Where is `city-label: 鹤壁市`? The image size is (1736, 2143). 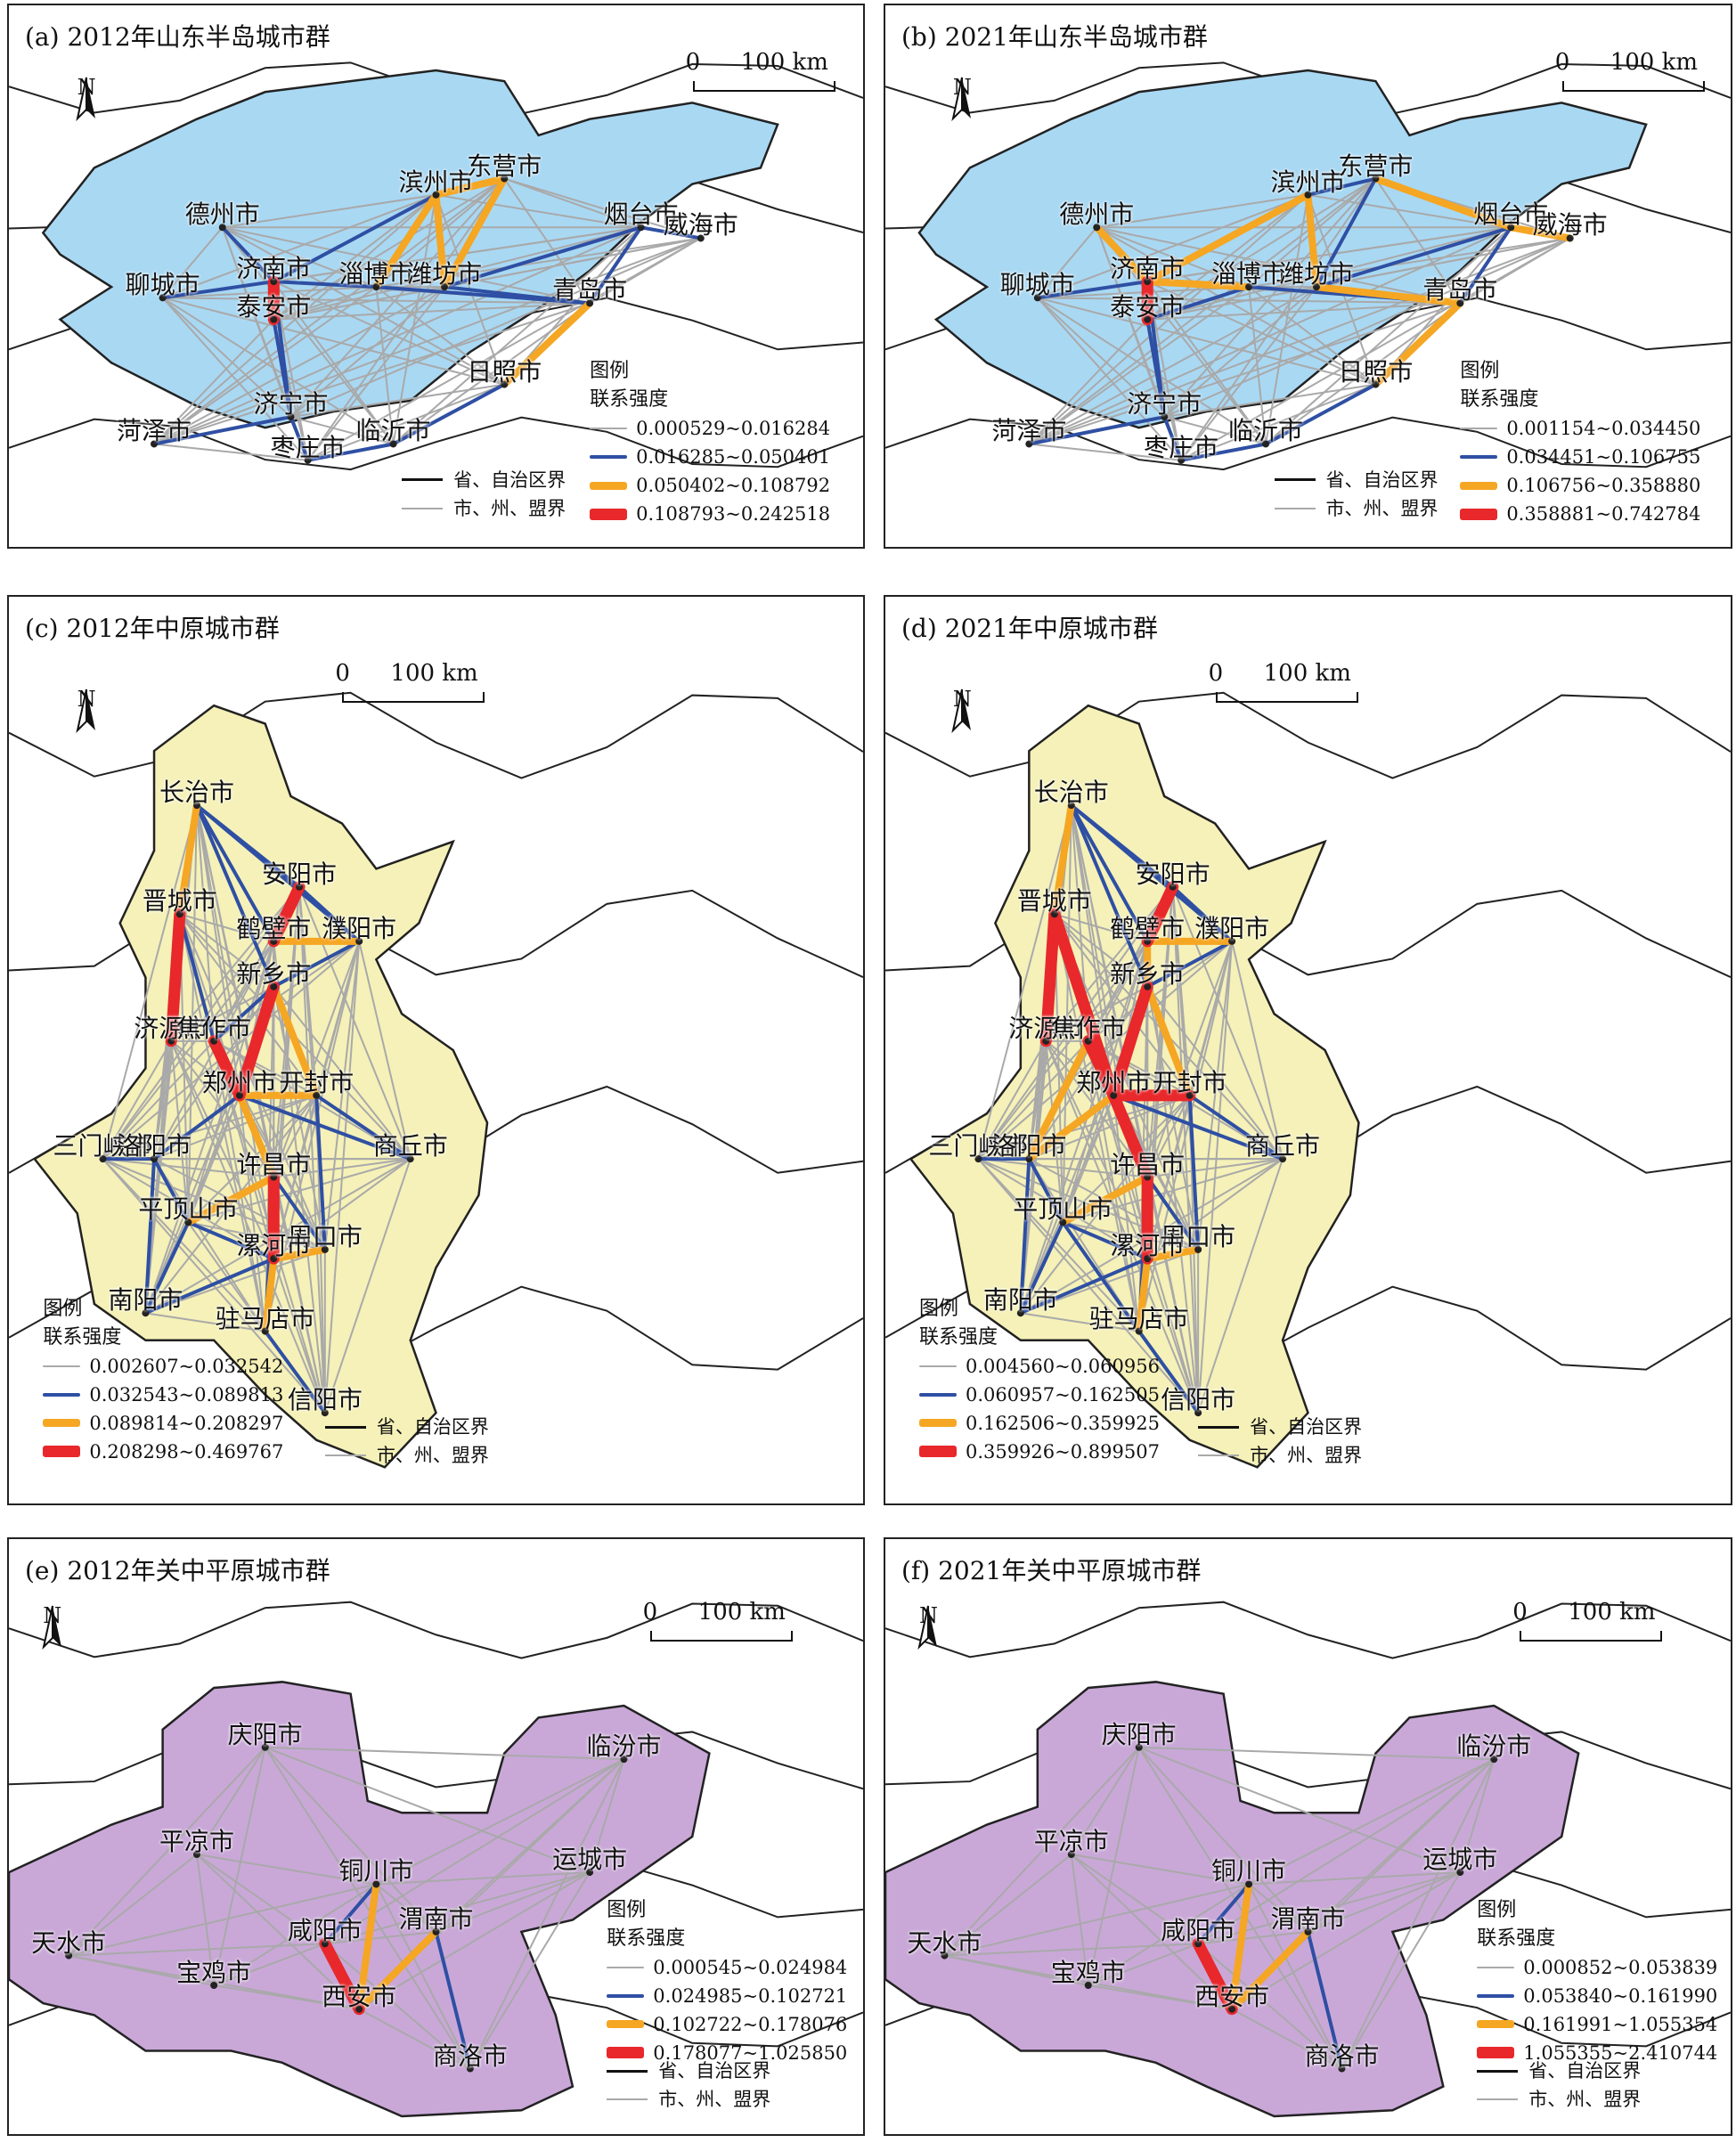 city-label: 鹤壁市 is located at coordinates (1148, 928).